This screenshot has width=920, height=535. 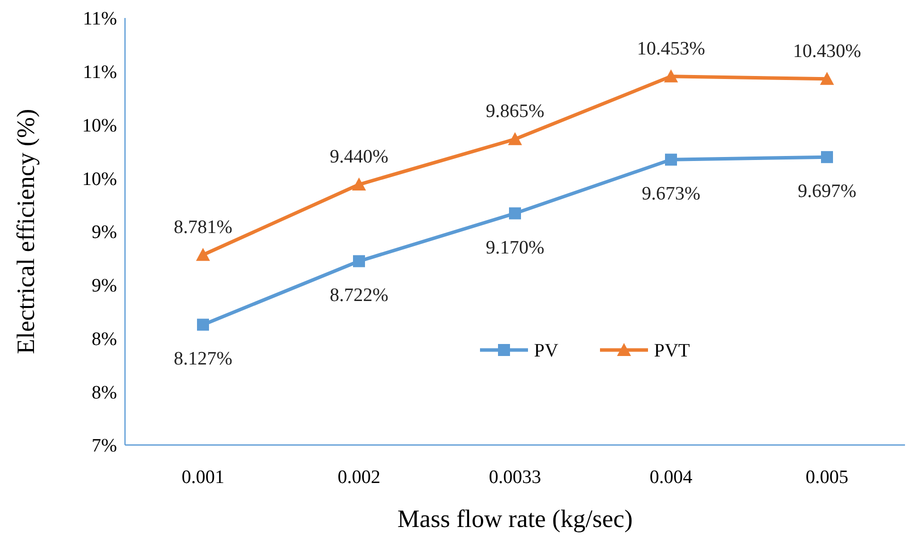 I want to click on legend-label: PV, so click(x=546, y=351).